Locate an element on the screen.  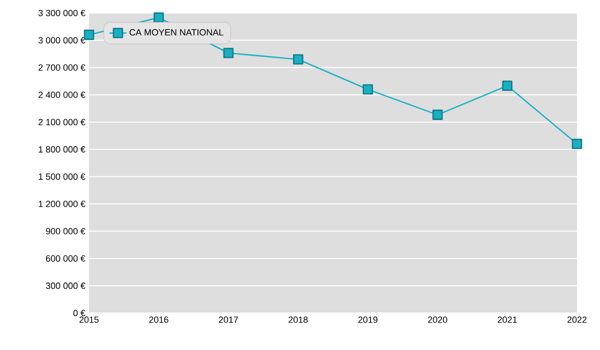
y-tick-label: 600 000 € is located at coordinates (66, 258).